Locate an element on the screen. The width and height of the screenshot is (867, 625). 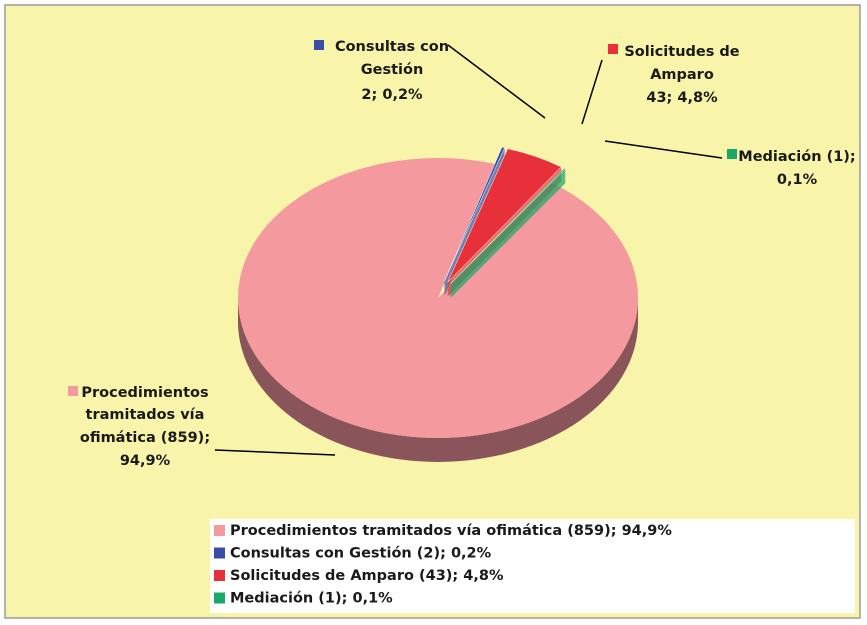
data-label: Gestión is located at coordinates (392, 70).